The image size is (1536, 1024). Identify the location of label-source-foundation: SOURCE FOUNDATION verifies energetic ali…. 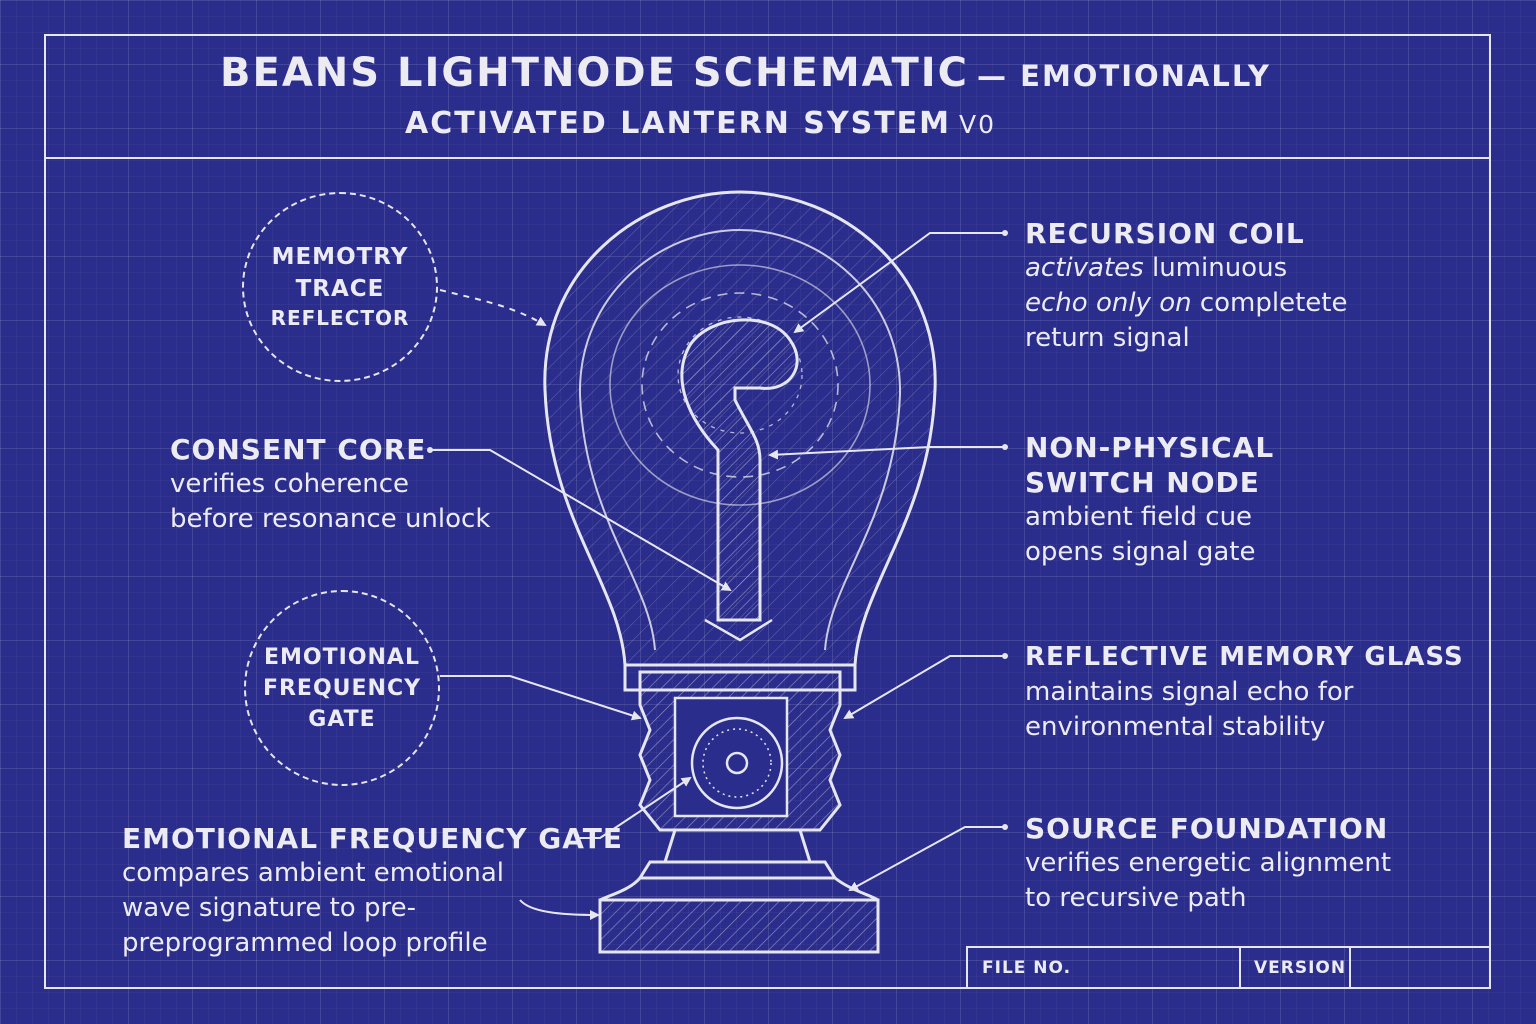
(1208, 863).